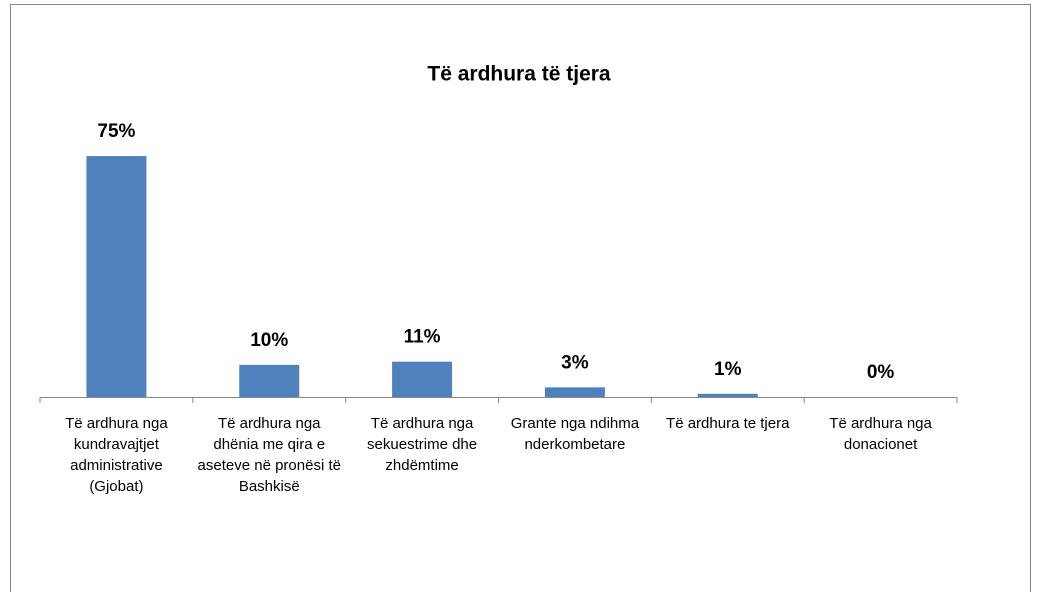 This screenshot has width=1039, height=592. Describe the element at coordinates (728, 369) in the screenshot. I see `data-label: 1%` at that location.